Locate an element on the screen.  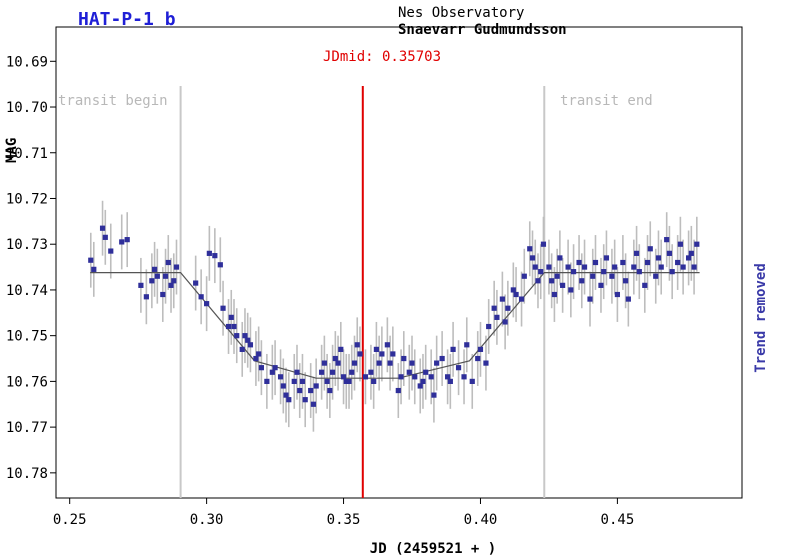
x-tick-label: 0.40 is located at coordinates (481, 520).